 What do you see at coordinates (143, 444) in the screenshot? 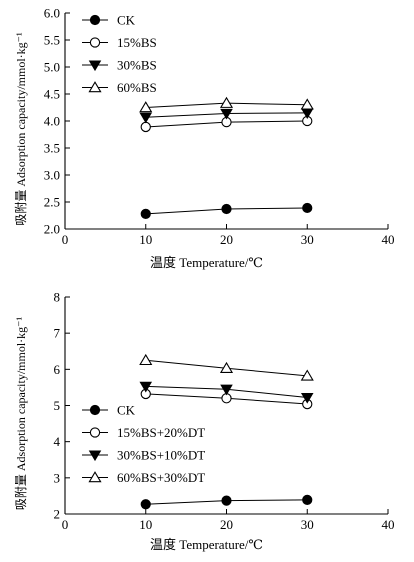
I see `legend: CK 15%BS+20%DT 30%BS+10%DT 60%BS+30%DT` at bounding box center [143, 444].